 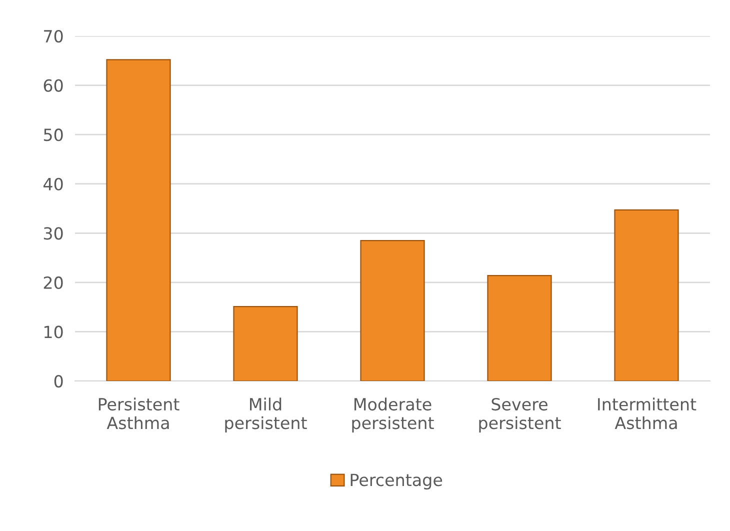 What do you see at coordinates (139, 414) in the screenshot?
I see `x-tick-label: Persistent Asthma` at bounding box center [139, 414].